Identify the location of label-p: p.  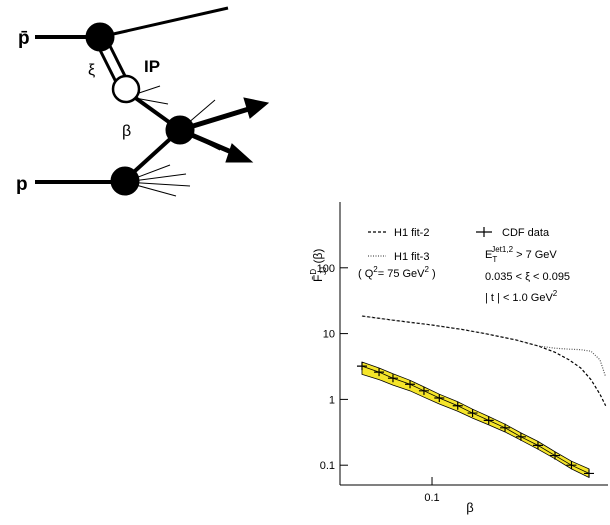
(22, 184).